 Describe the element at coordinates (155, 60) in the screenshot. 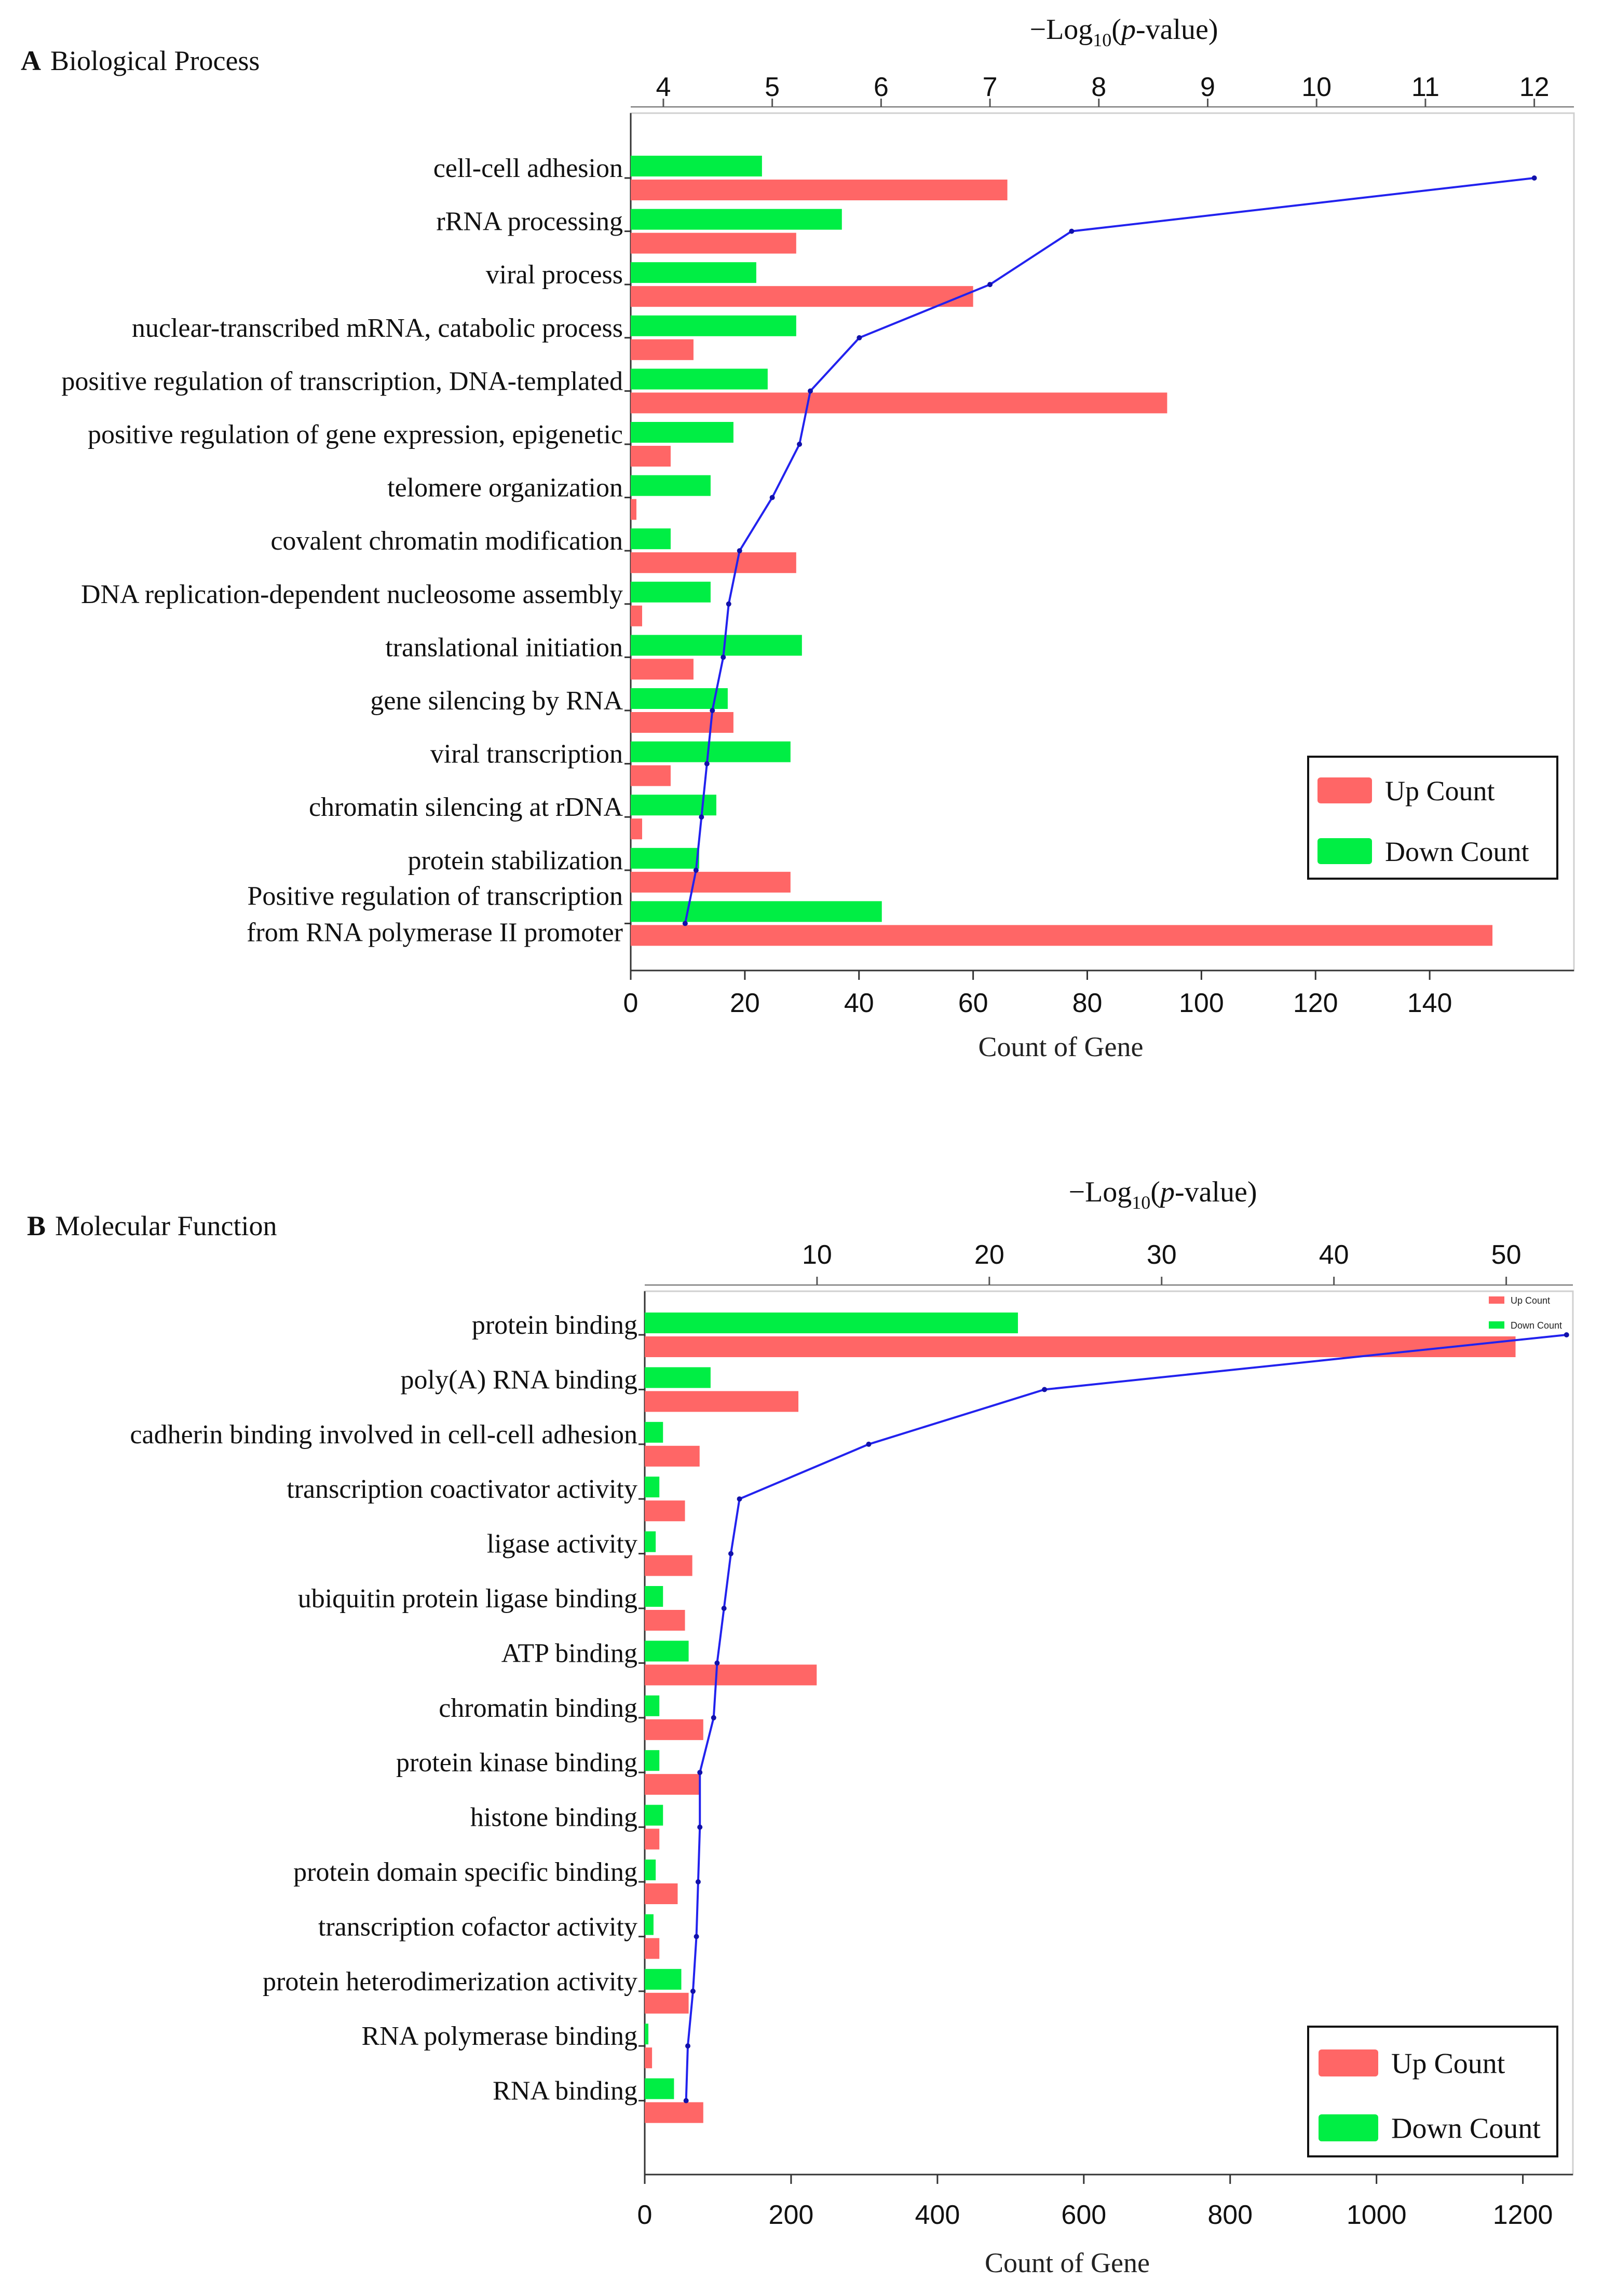

I see `panel-title-text: Biological Process` at that location.